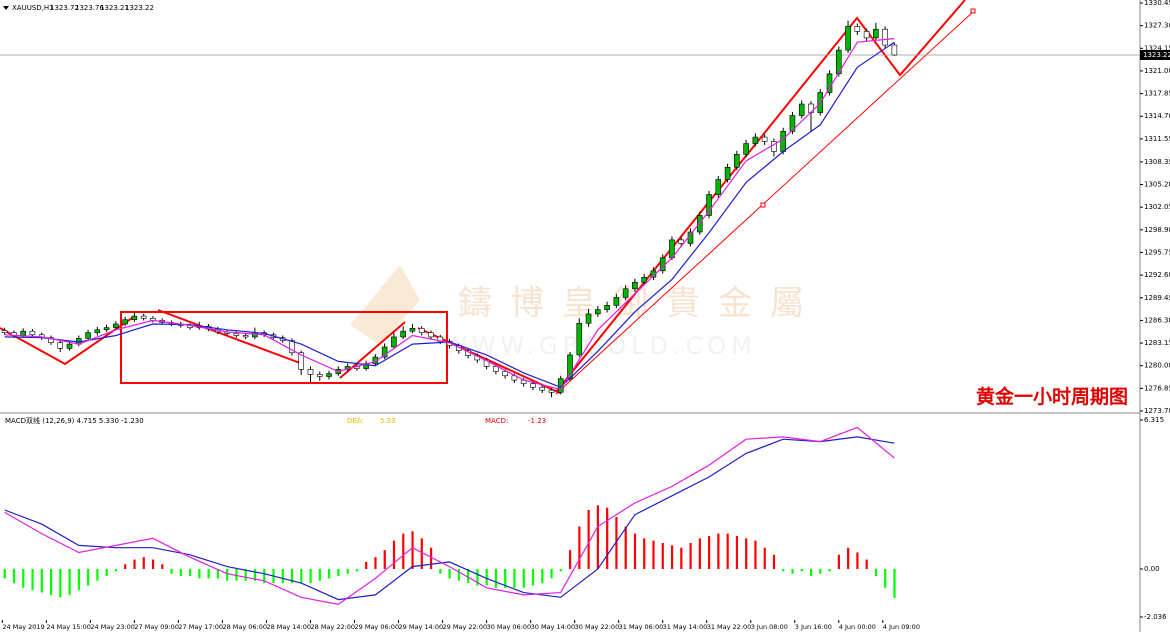 The image size is (1170, 632). What do you see at coordinates (332, 627) in the screenshot?
I see `x-tick-label: 28 May 22:00` at bounding box center [332, 627].